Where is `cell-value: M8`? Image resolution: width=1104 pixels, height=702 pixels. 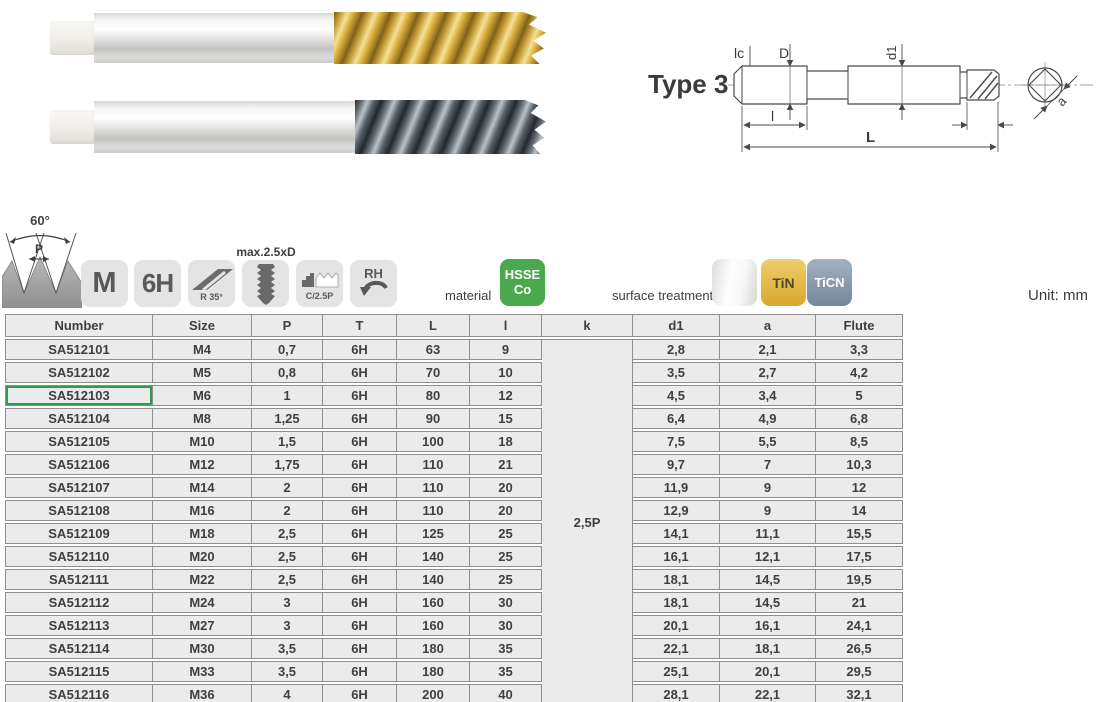
cell-value: M8 is located at coordinates (202, 418).